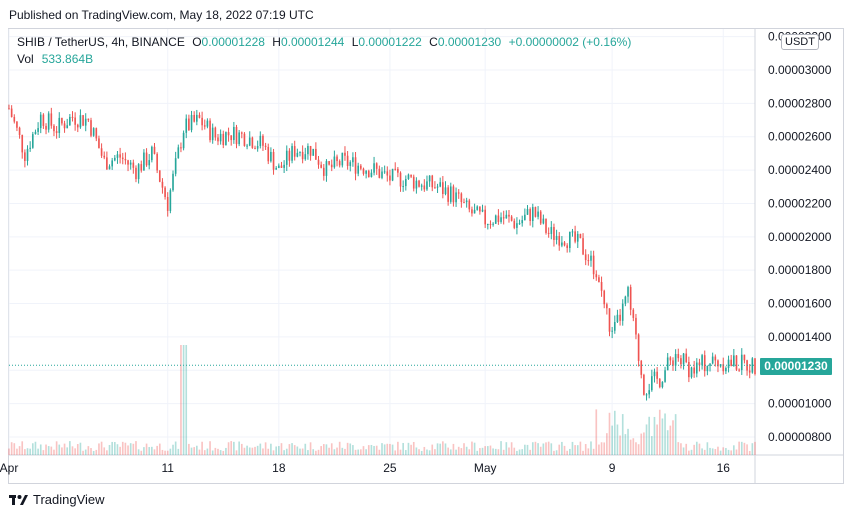 Image resolution: width=851 pixels, height=518 pixels. What do you see at coordinates (800, 42) in the screenshot?
I see `currency-button: USDT` at bounding box center [800, 42].